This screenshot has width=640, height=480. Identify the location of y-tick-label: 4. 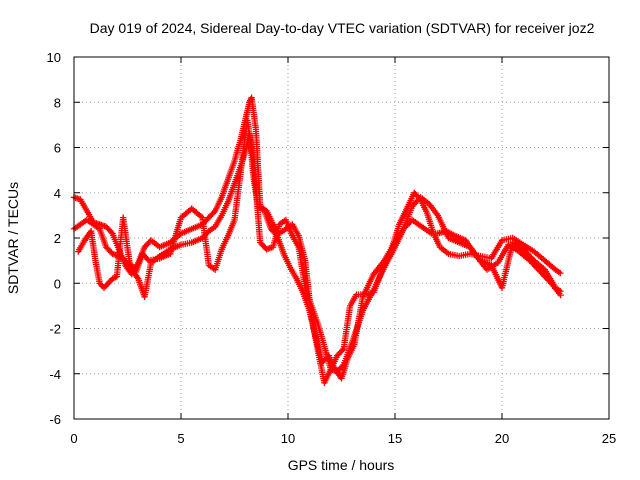
(57, 193).